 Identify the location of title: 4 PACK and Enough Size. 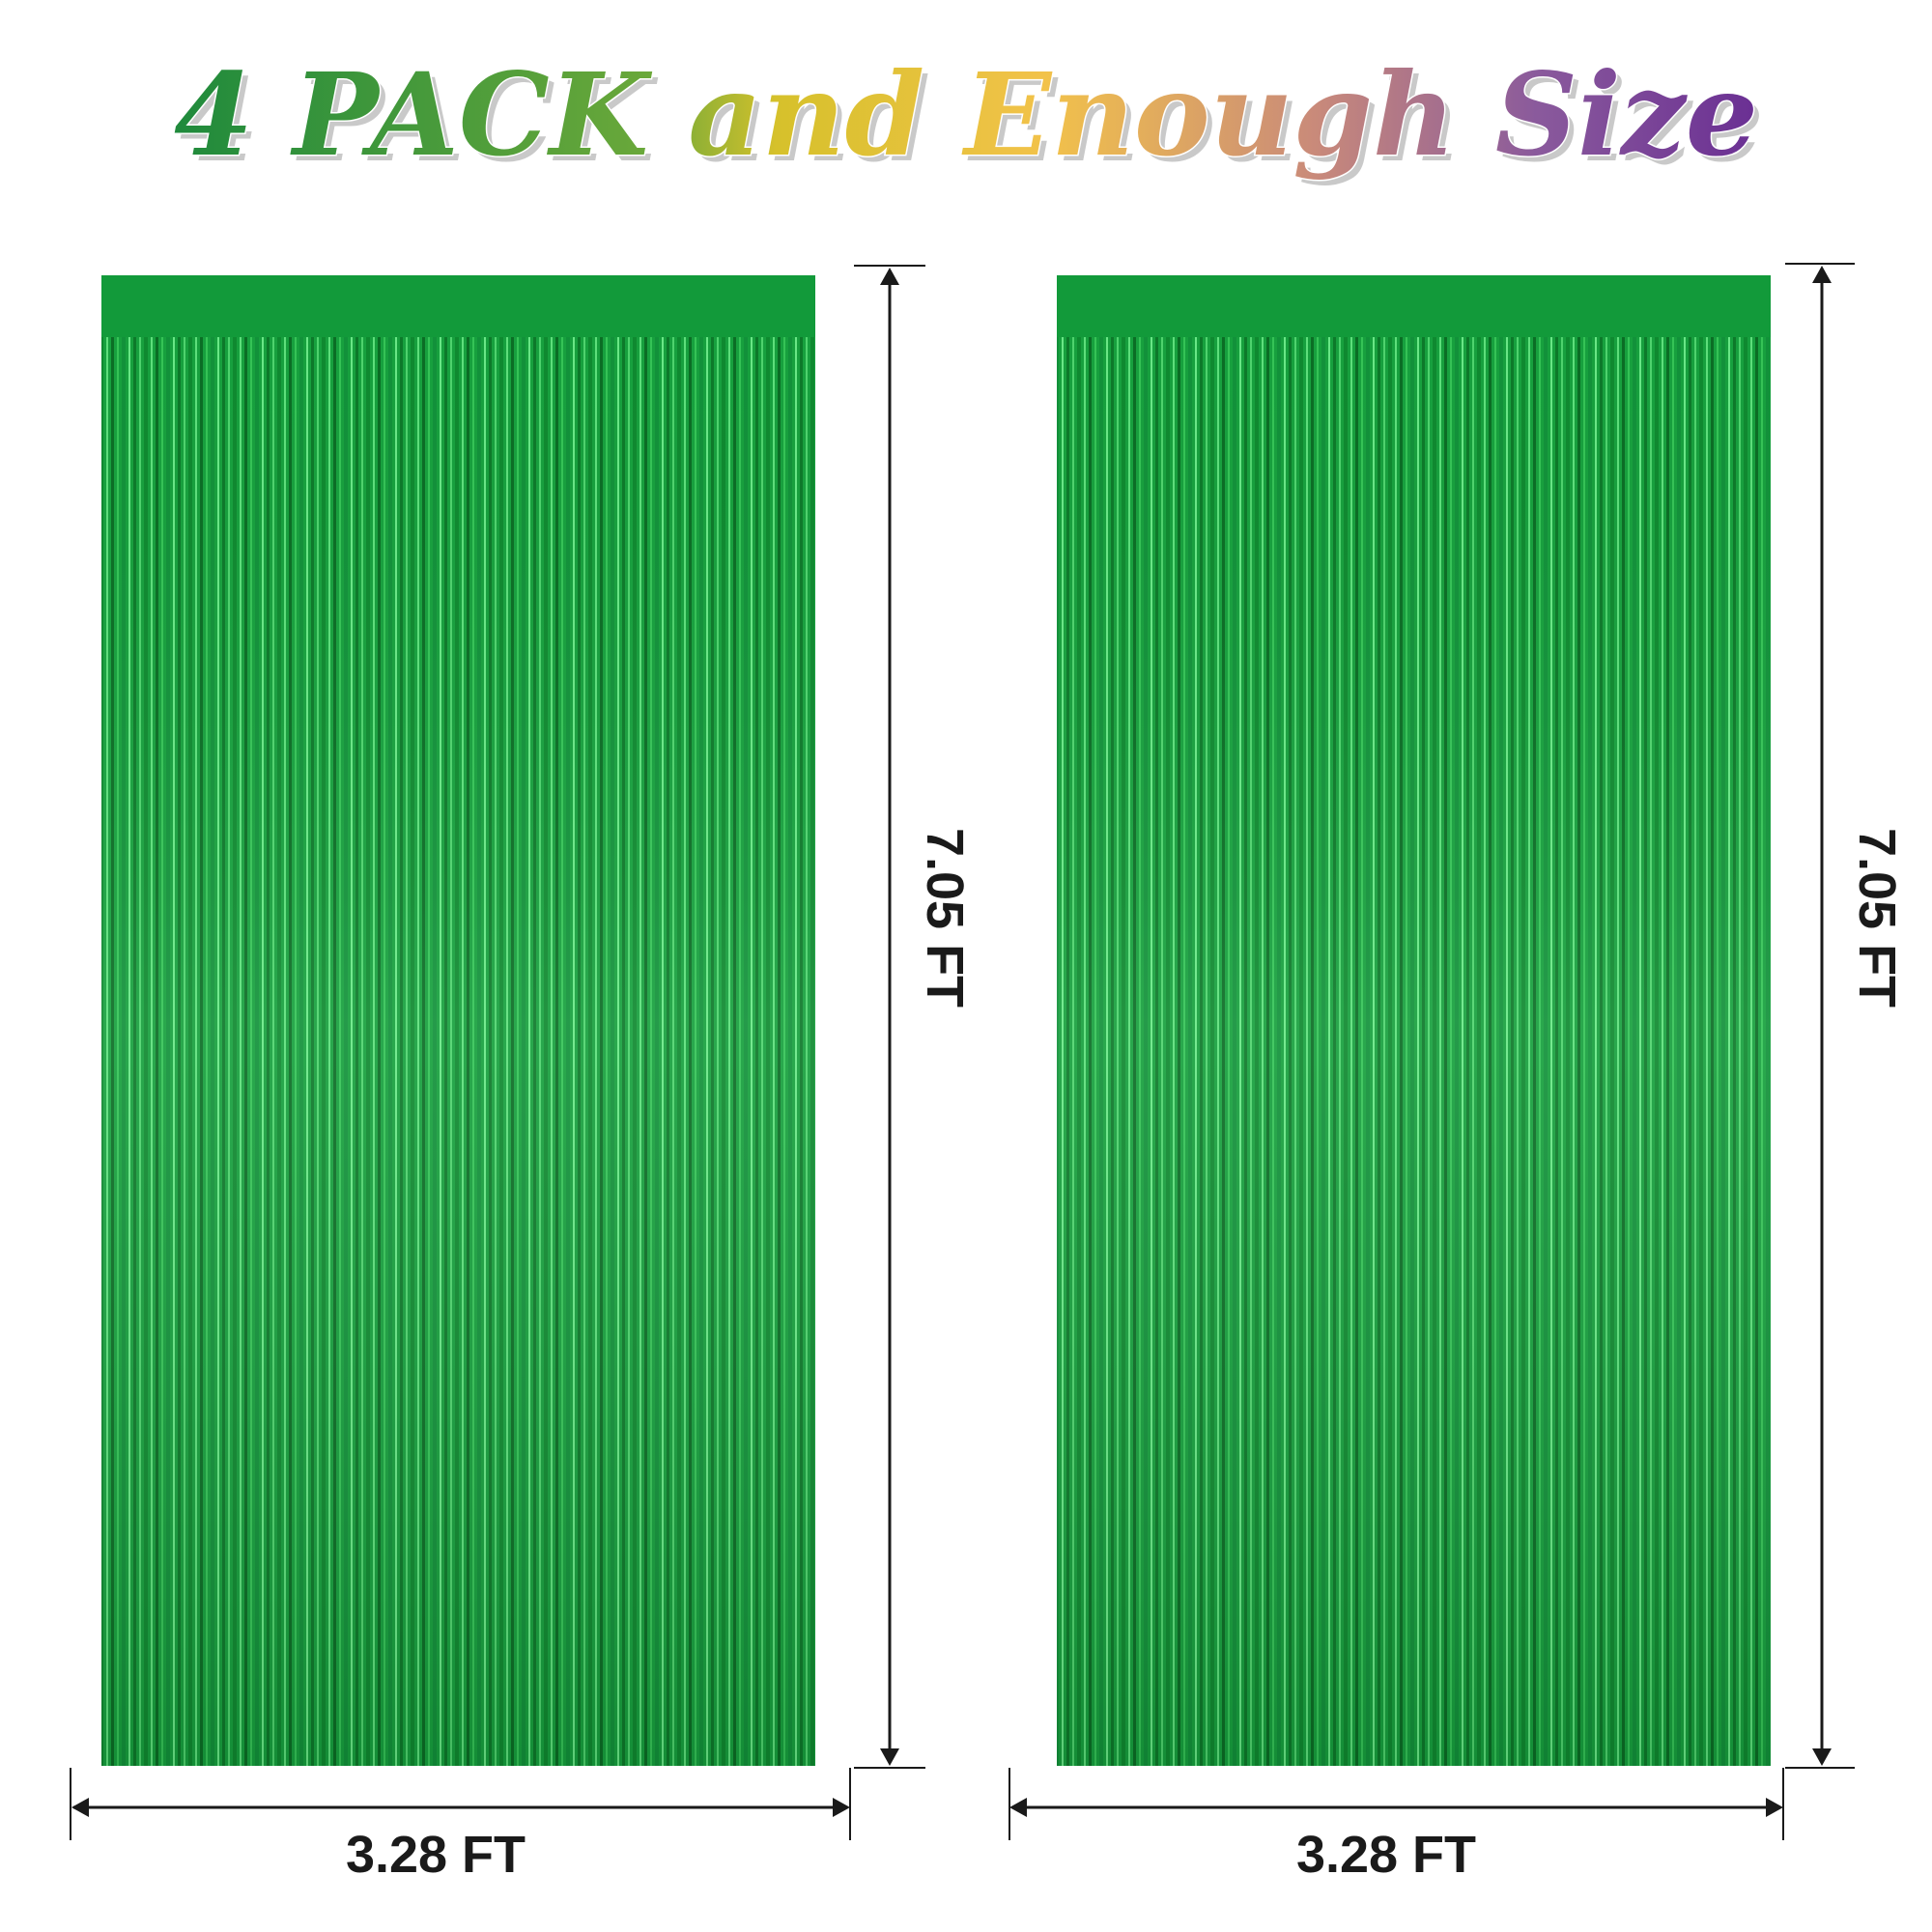
(966, 114).